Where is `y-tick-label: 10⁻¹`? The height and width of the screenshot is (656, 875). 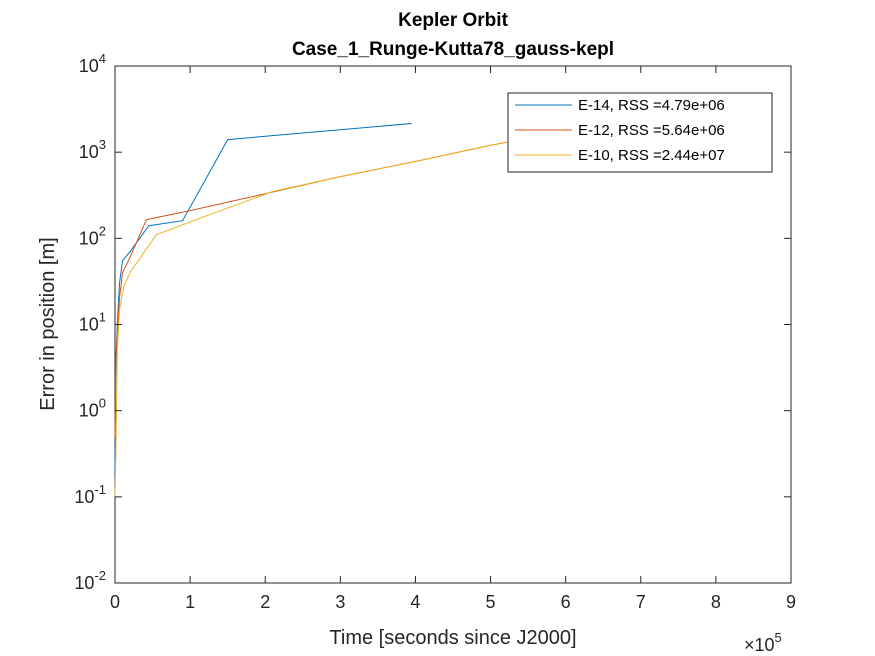
y-tick-label: 10⁻¹ is located at coordinates (90, 494).